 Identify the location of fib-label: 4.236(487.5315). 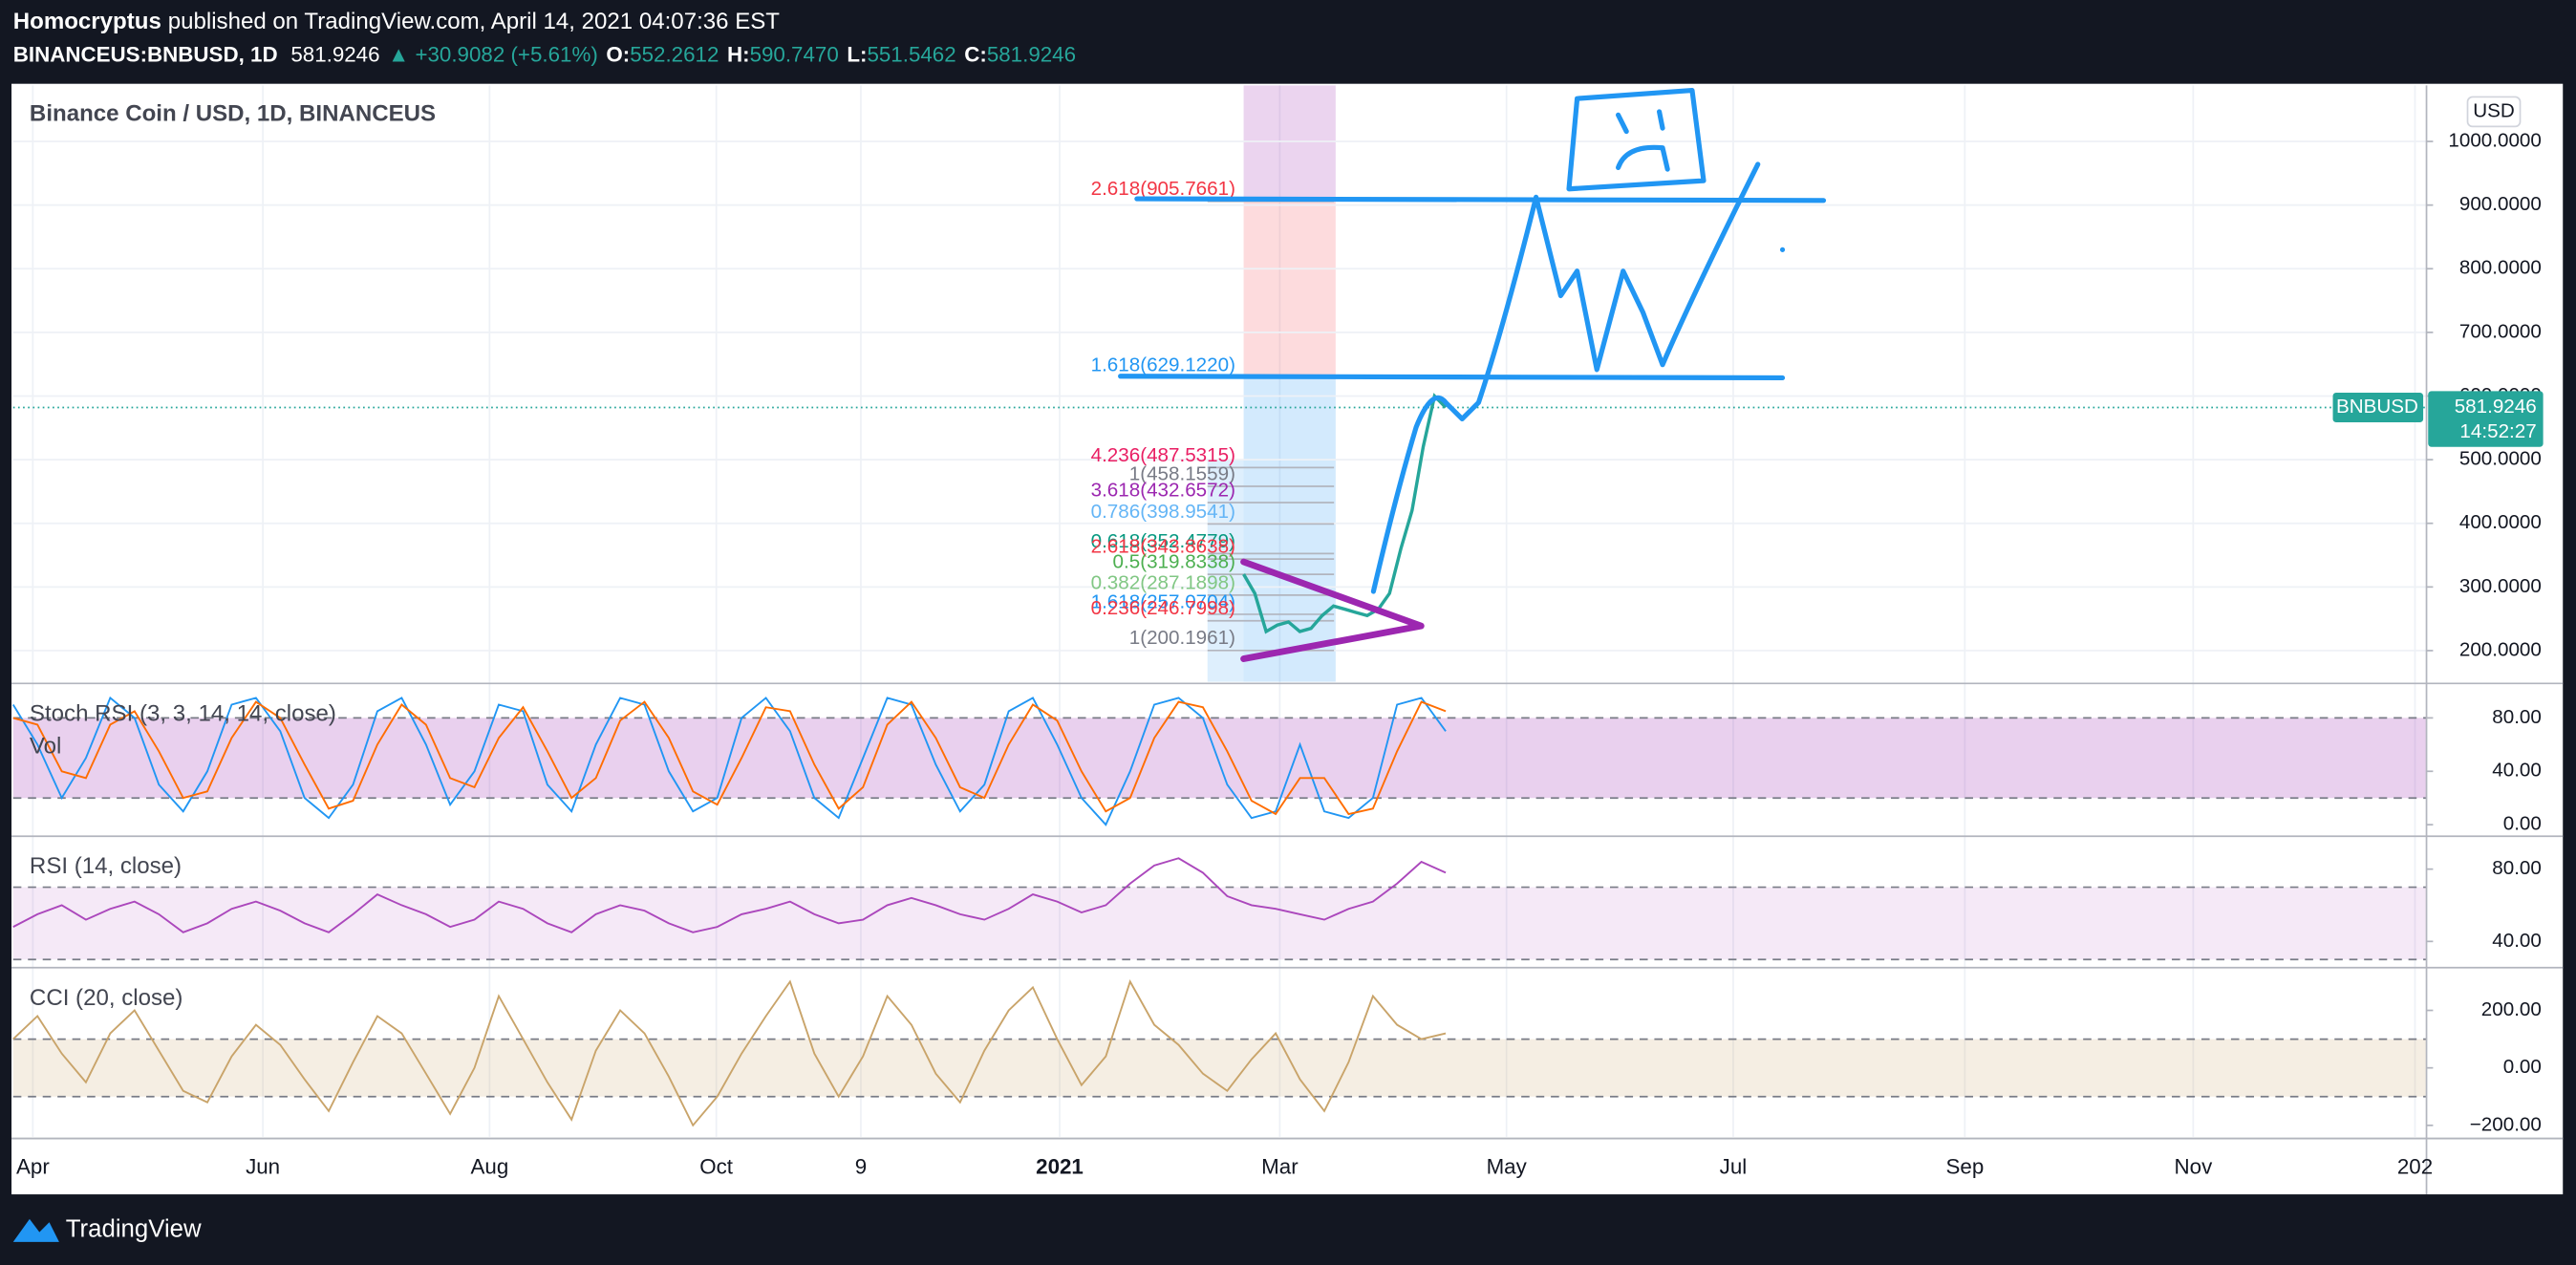
(1163, 455).